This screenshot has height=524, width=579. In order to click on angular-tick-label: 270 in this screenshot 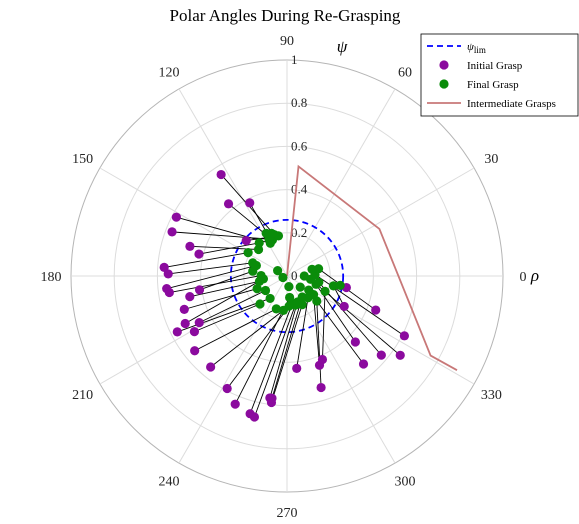, I will do `click(287, 513)`.